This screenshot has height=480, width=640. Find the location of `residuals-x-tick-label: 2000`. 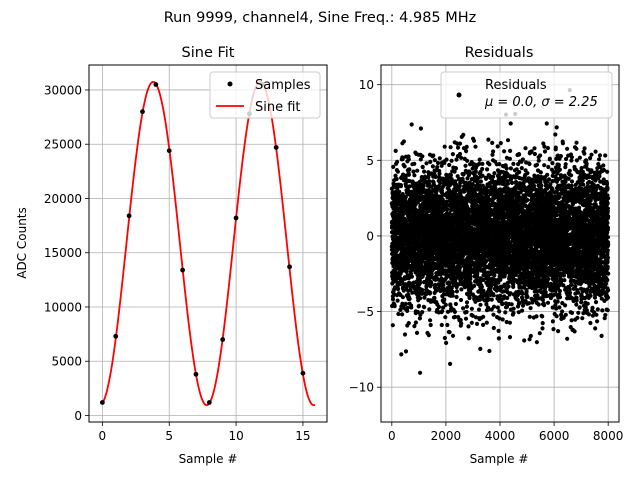

residuals-x-tick-label: 2000 is located at coordinates (446, 436).